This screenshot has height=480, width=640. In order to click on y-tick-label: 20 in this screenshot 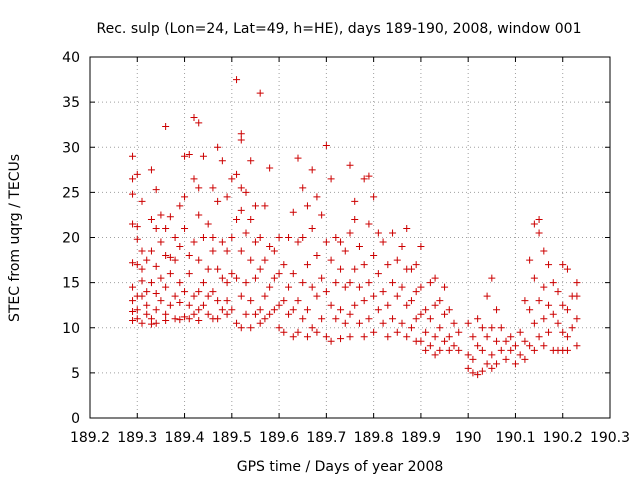, I will do `click(71, 239)`.